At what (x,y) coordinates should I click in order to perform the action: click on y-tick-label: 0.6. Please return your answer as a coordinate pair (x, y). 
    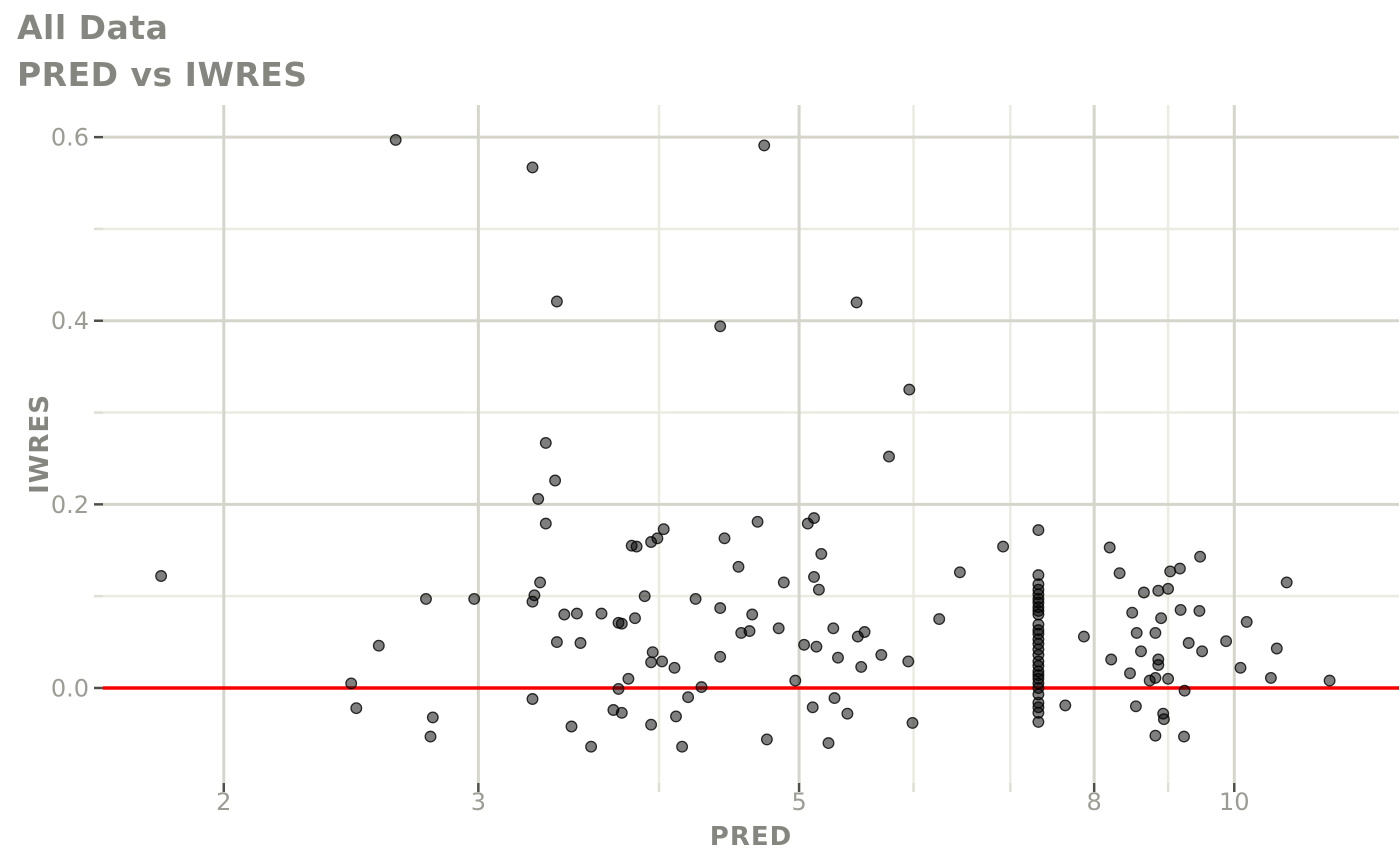
    Looking at the image, I should click on (70, 138).